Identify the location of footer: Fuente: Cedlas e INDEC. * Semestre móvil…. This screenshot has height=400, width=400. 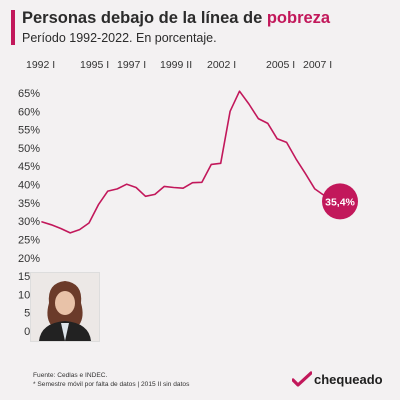
(111, 380).